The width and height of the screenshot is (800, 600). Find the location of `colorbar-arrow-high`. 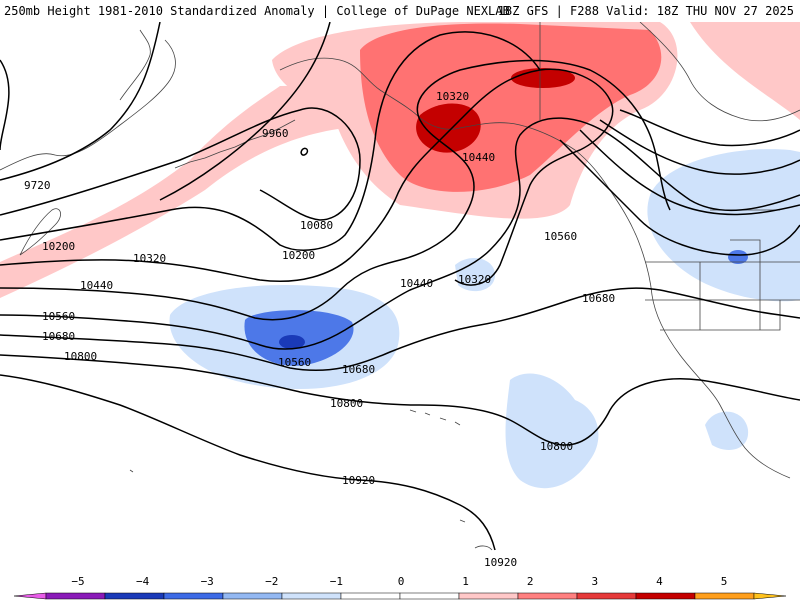

colorbar-arrow-high is located at coordinates (770, 596).